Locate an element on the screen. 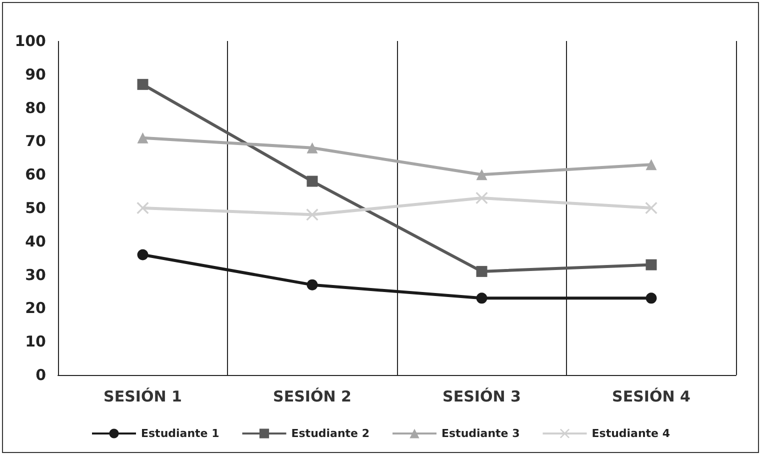 The width and height of the screenshot is (763, 457). y-tick-label: 100 is located at coordinates (30, 41).